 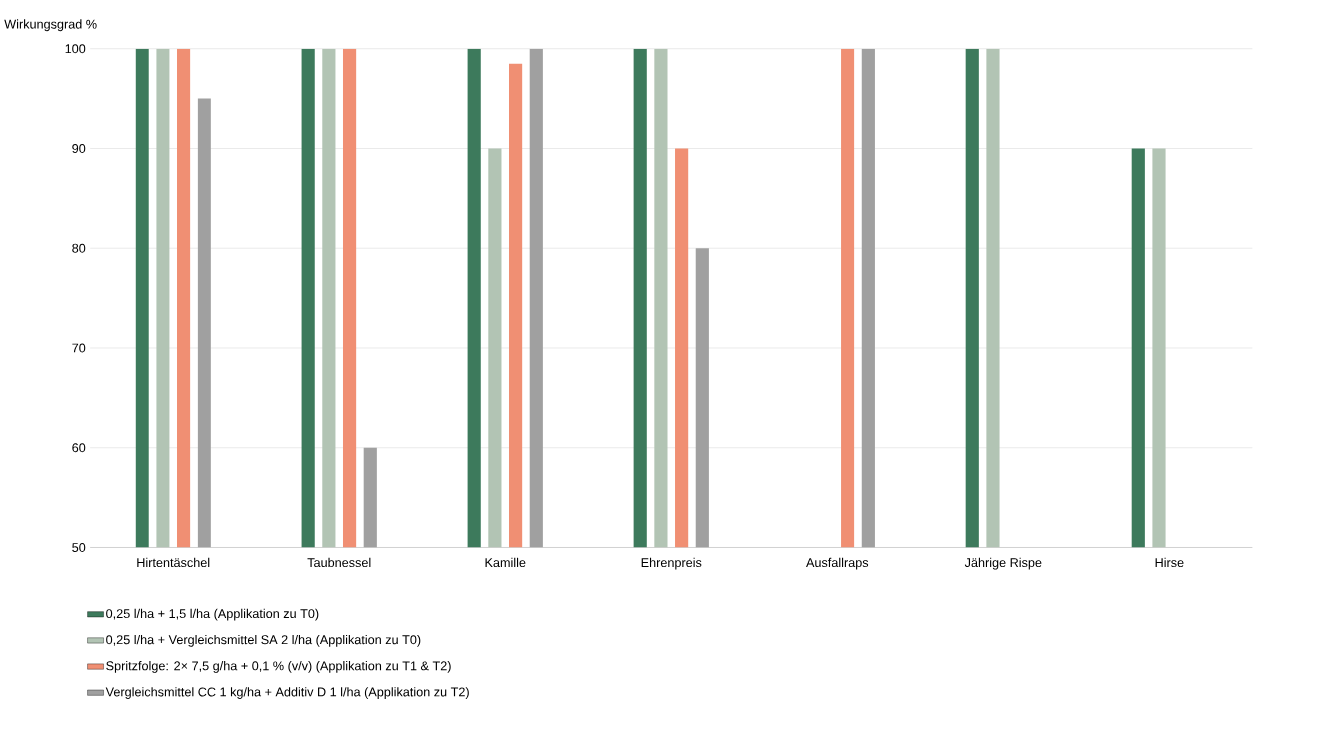 I want to click on x-tick-label: Ehrenpreis, so click(x=671, y=563).